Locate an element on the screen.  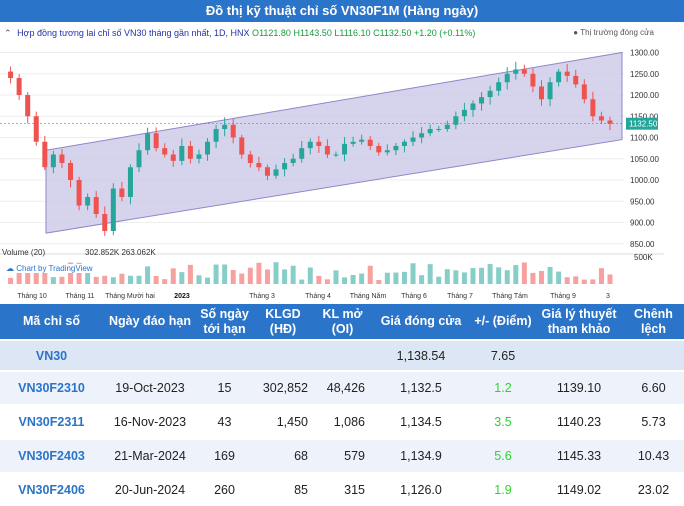
cell-spread: 23.02 is located at coordinates (653, 489).